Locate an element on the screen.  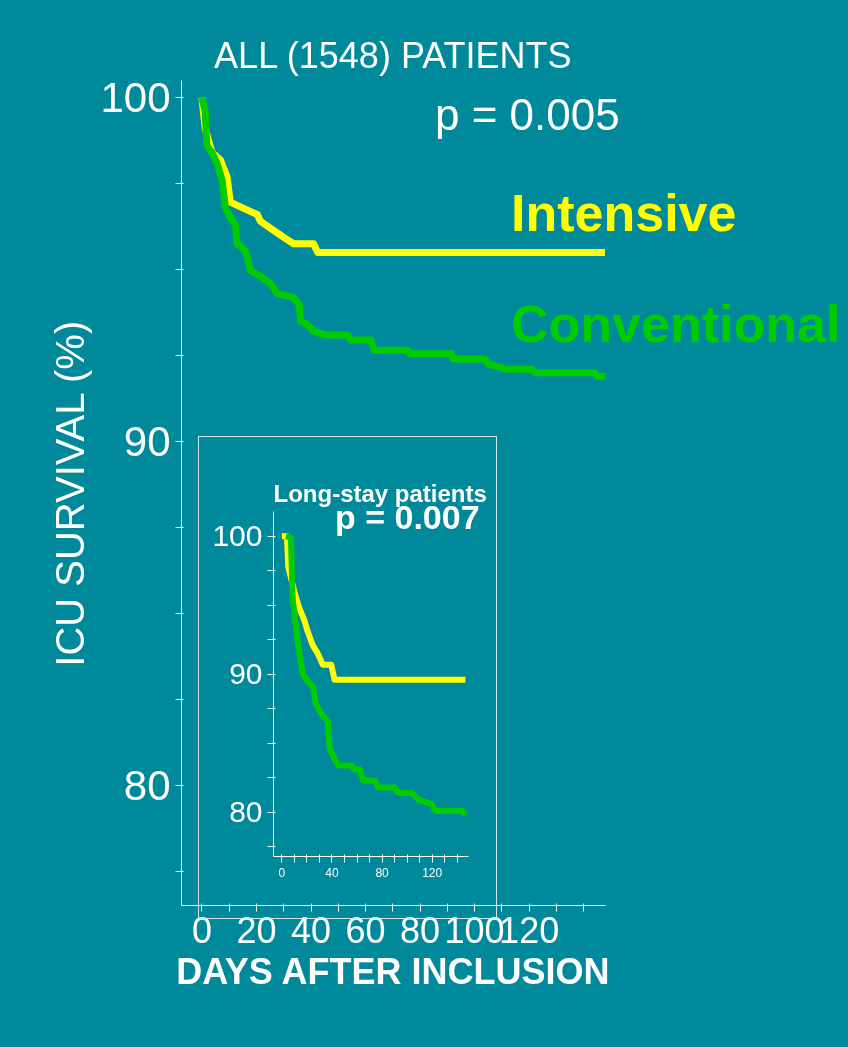
x-axis-title: DAYS AFTER INCLUSION is located at coordinates (393, 971).